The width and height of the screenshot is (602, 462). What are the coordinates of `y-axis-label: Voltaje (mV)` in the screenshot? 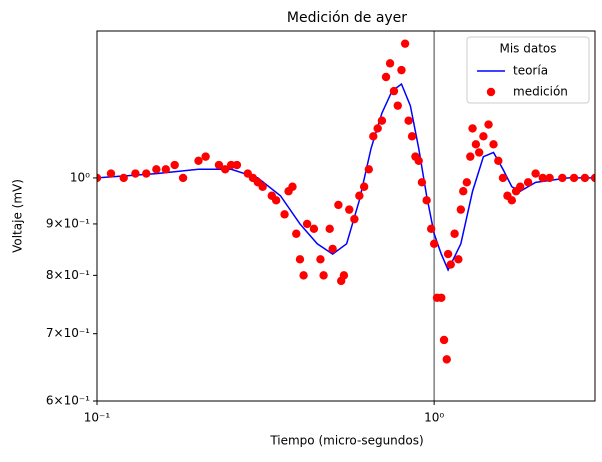 It's located at (18, 216).